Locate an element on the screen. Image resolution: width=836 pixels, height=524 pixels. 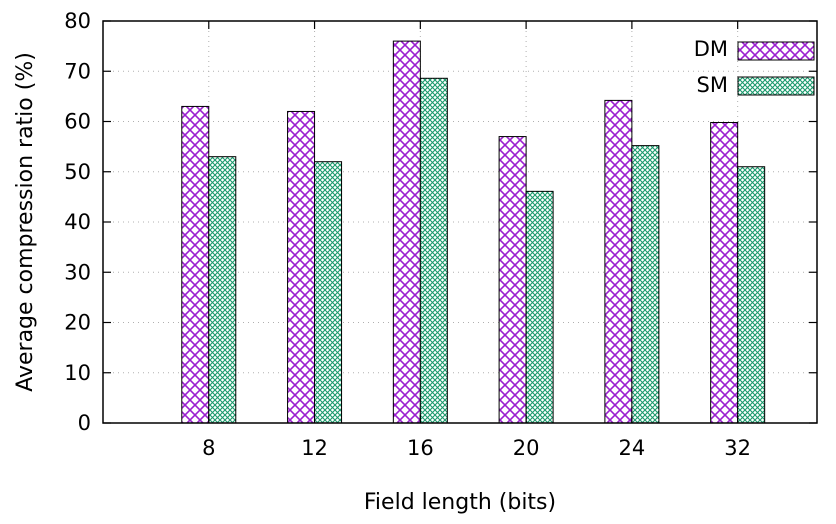
legend-item-dm: DM is located at coordinates (754, 49).